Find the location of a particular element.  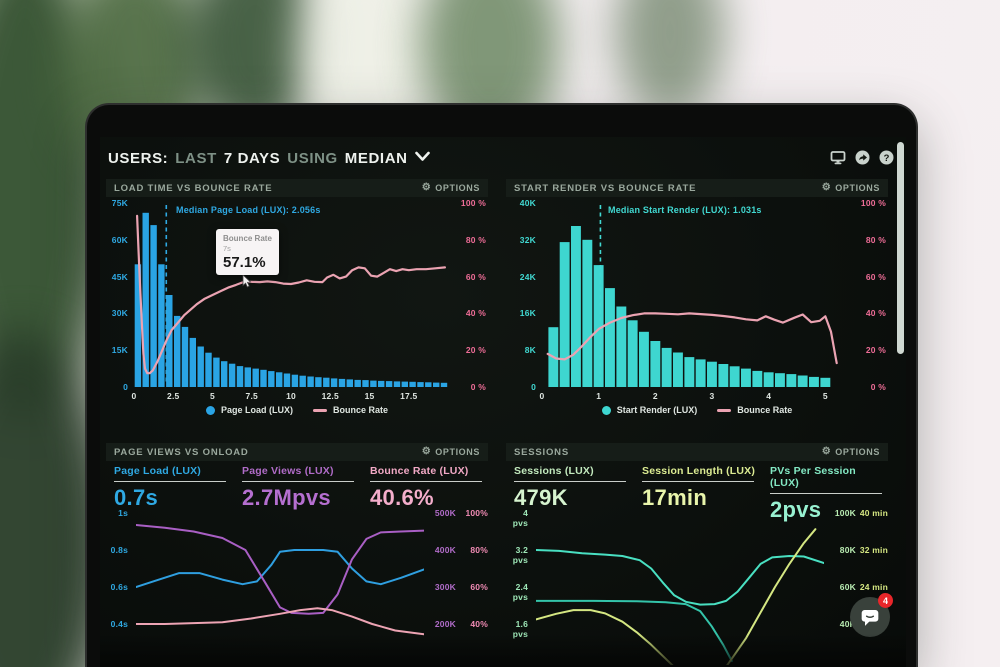

axis-tick-label: 16K is located at coordinates (527, 313).